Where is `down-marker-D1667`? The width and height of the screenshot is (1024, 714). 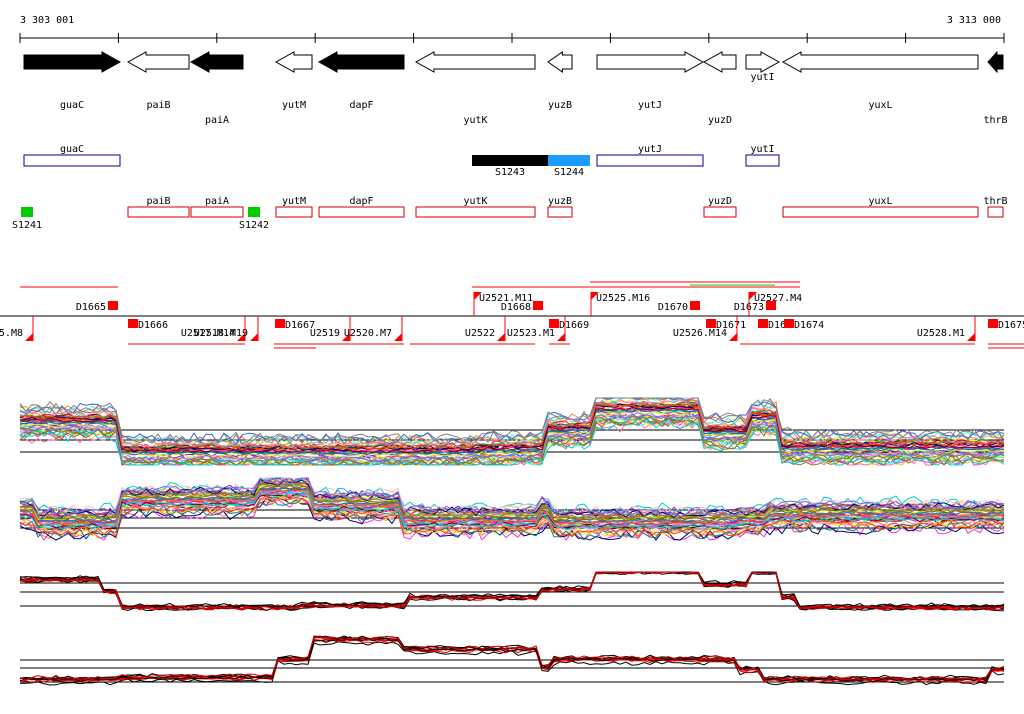 down-marker-D1667 is located at coordinates (280, 323).